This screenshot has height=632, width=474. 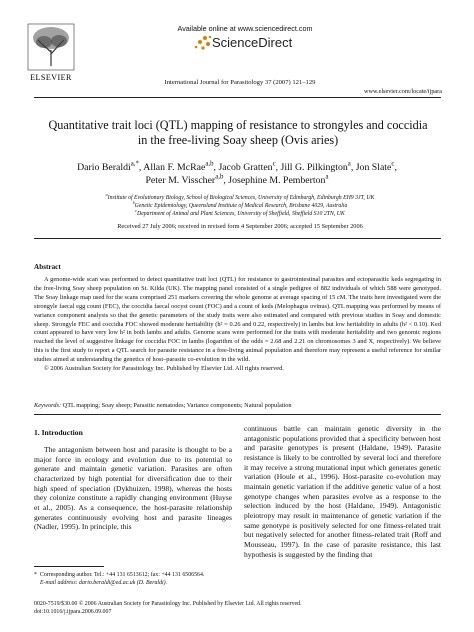 I want to click on keywords-label: Keywords:, so click(x=48, y=405).